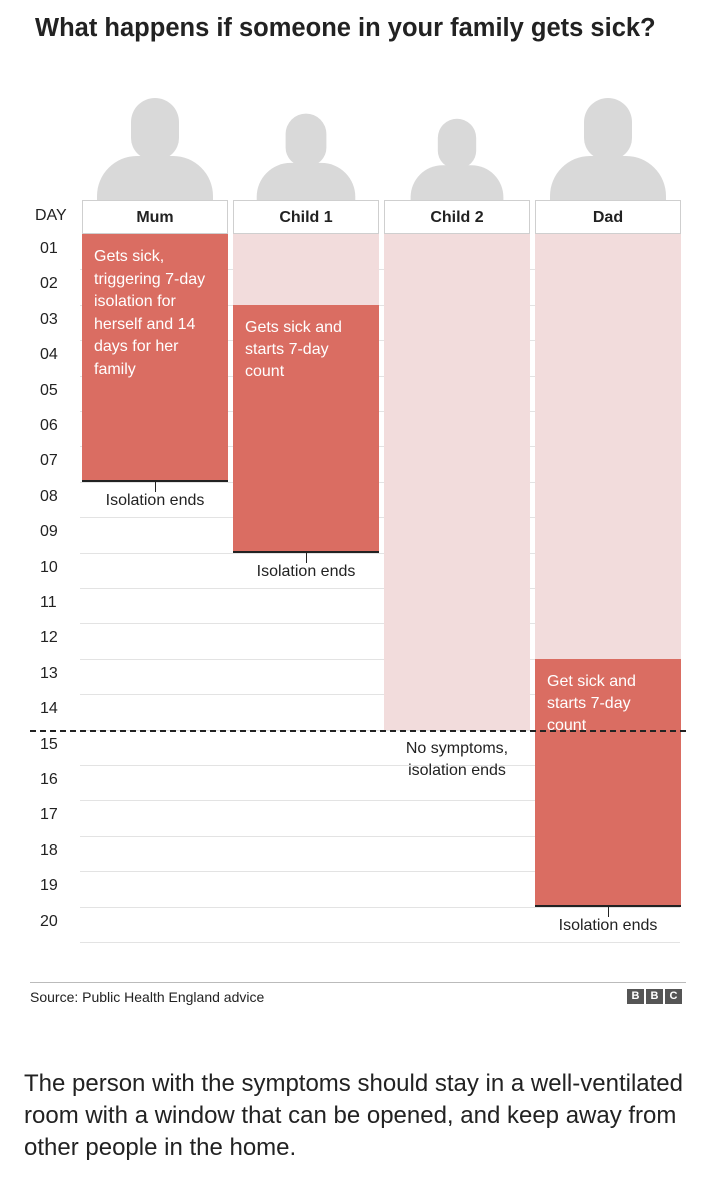 The image size is (704, 1200). What do you see at coordinates (293, 349) in the screenshot?
I see `sick-bar-label: Gets sick and starts 7-day count` at bounding box center [293, 349].